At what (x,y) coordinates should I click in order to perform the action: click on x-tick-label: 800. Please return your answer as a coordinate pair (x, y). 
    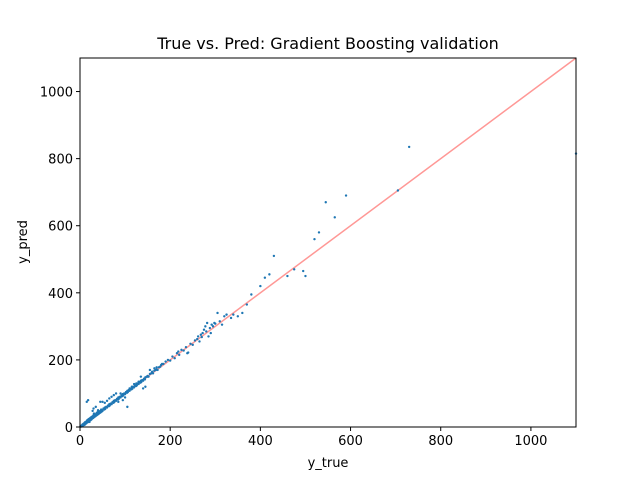
    Looking at the image, I should click on (440, 441).